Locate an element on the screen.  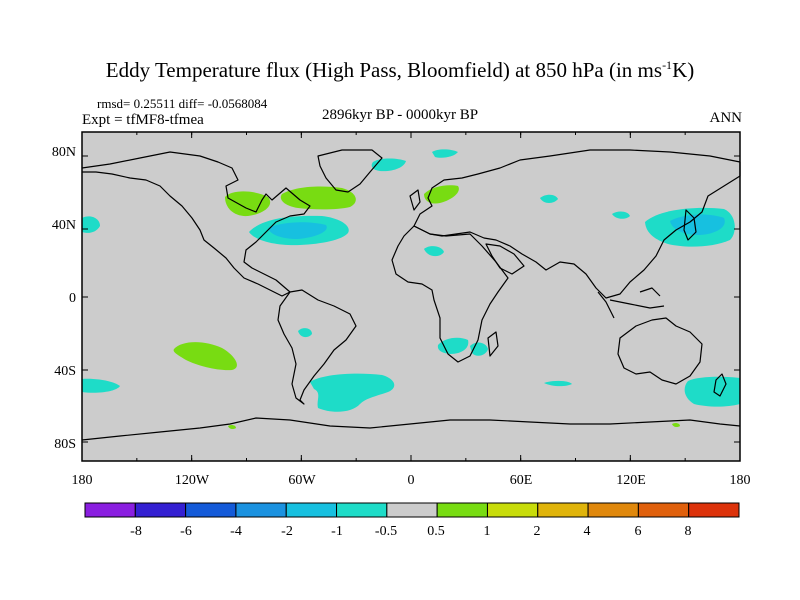
colorbar-label: -4 is located at coordinates (236, 531).